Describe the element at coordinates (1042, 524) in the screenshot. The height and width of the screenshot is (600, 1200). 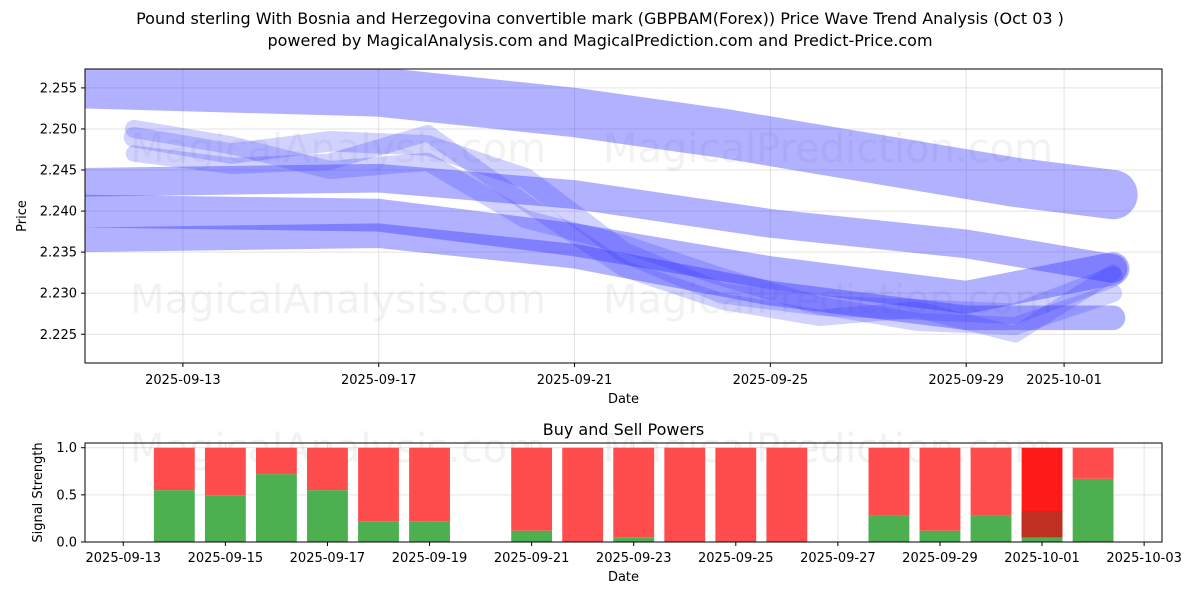
I see `overlay-bar` at that location.